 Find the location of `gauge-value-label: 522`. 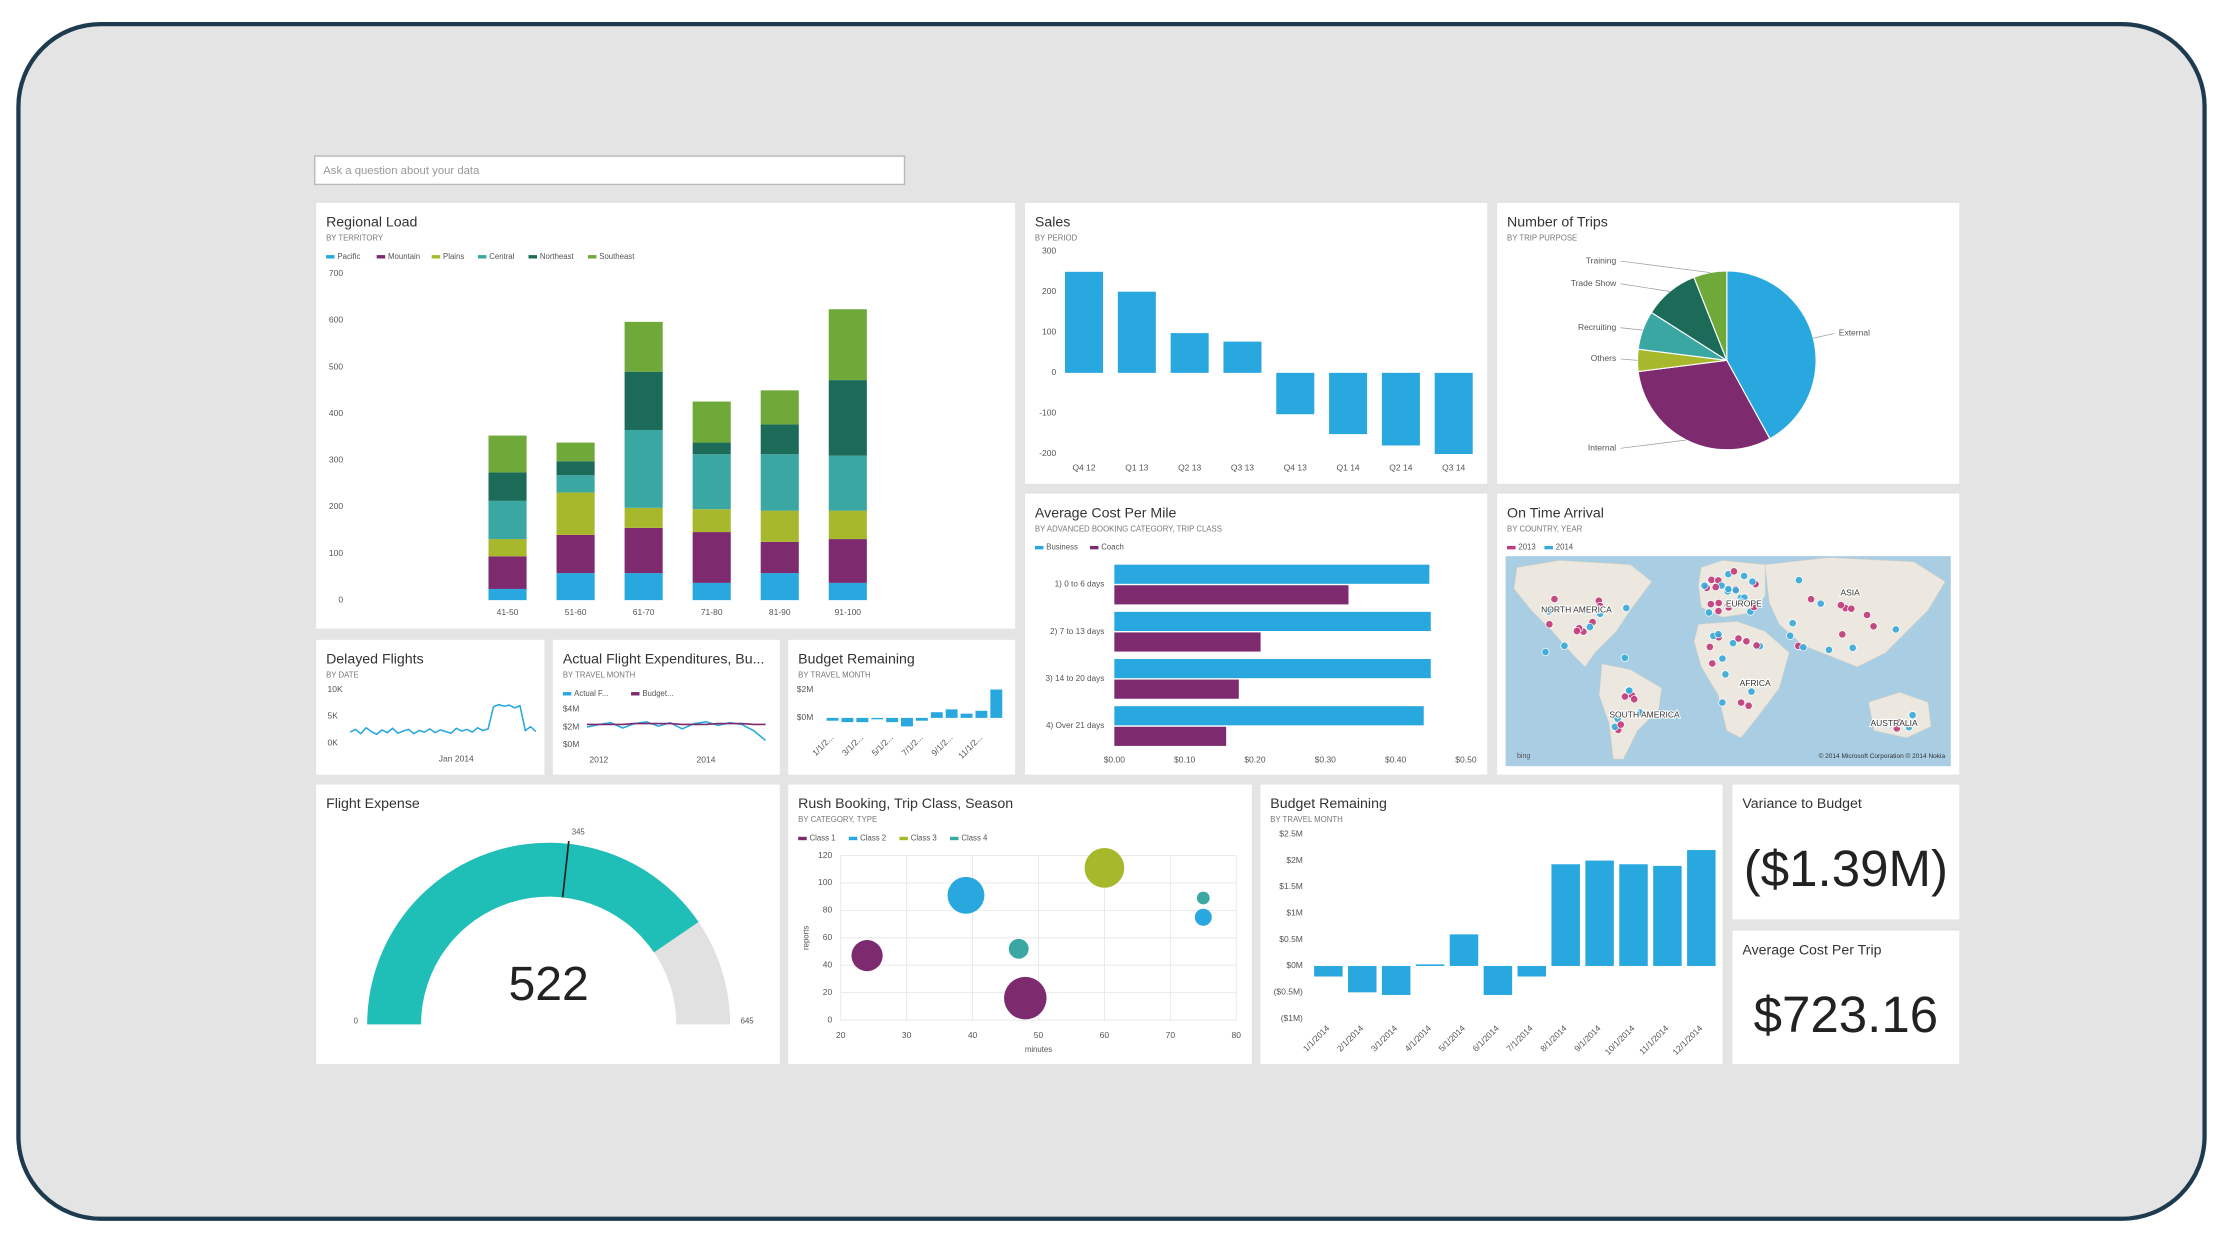

gauge-value-label: 522 is located at coordinates (548, 984).